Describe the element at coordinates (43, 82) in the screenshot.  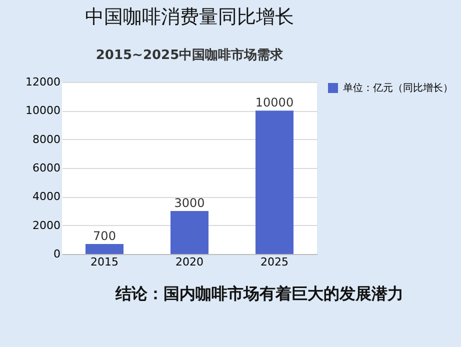
I see `y-tick-label: 12000` at that location.